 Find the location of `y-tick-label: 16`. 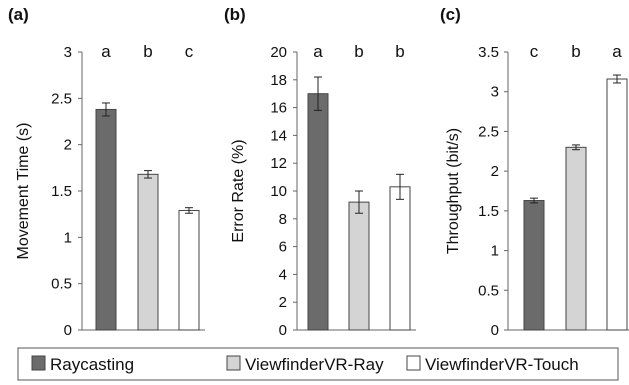

y-tick-label: 16 is located at coordinates (278, 108).